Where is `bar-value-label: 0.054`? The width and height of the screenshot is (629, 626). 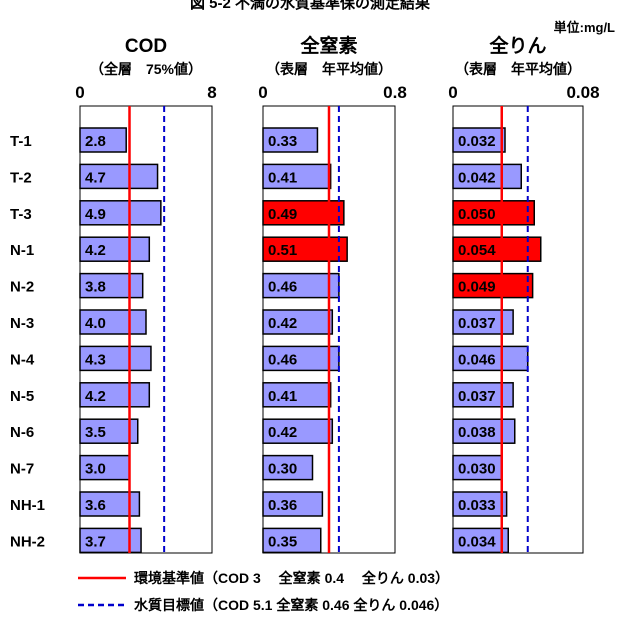
bar-value-label: 0.054 is located at coordinates (477, 250).